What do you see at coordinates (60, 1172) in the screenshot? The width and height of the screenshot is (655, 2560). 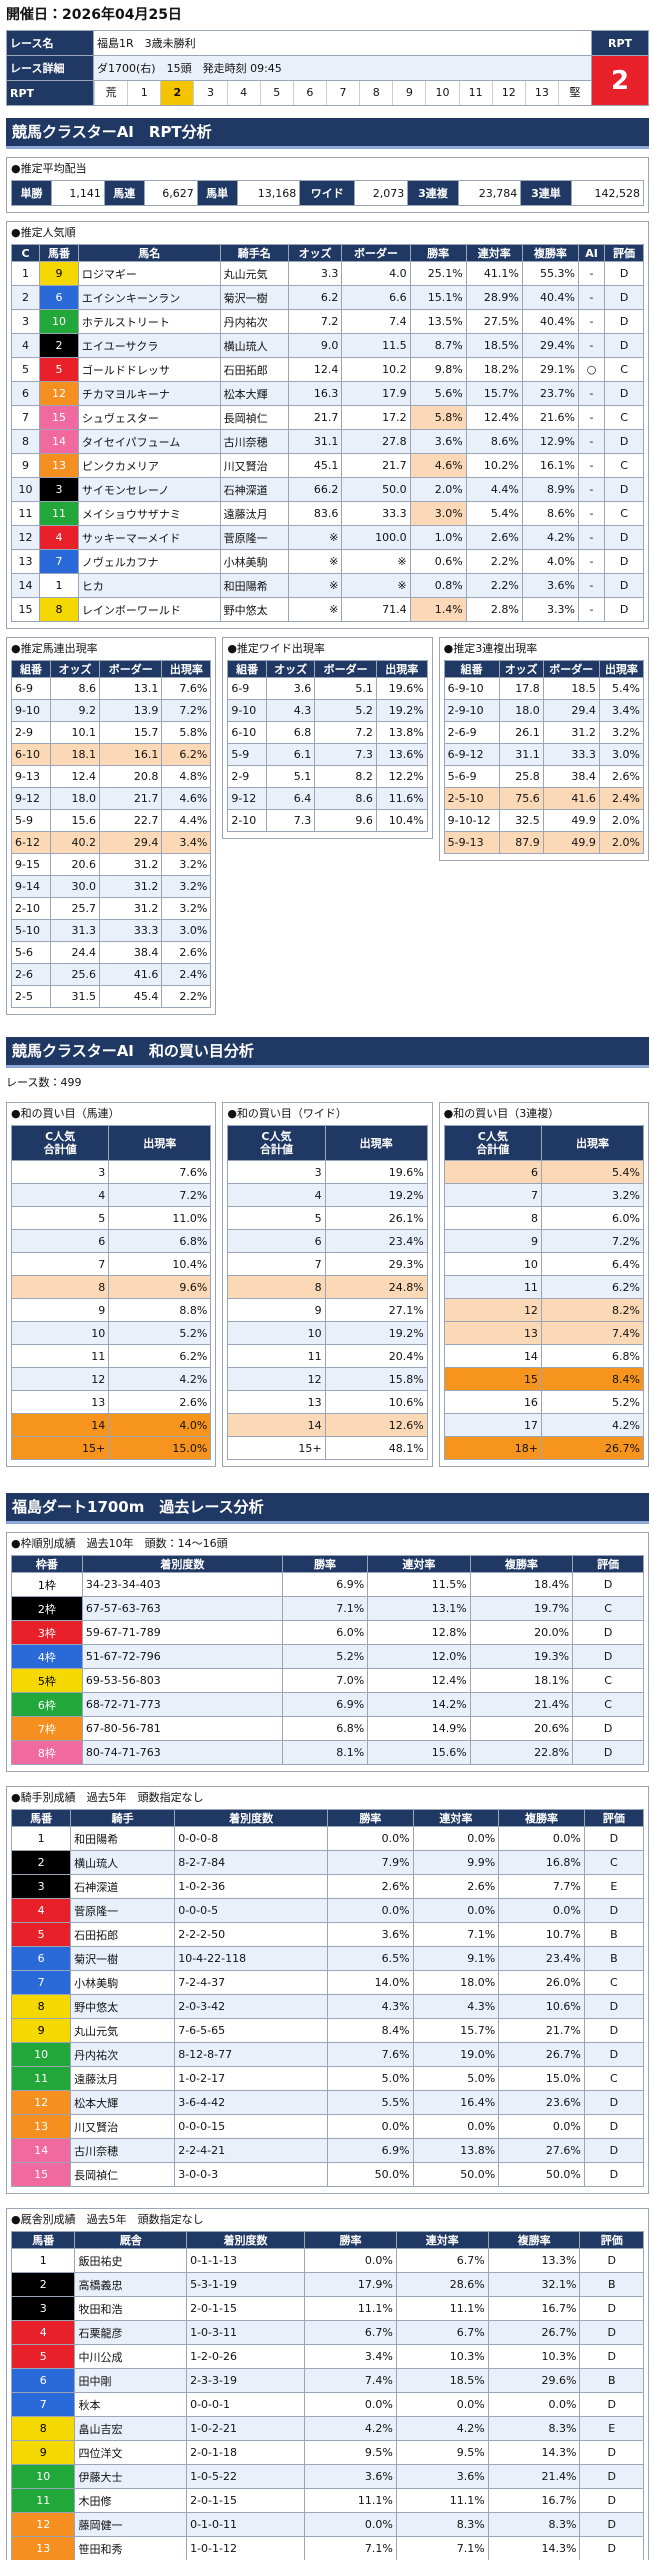 I see `table-cell: 3` at bounding box center [60, 1172].